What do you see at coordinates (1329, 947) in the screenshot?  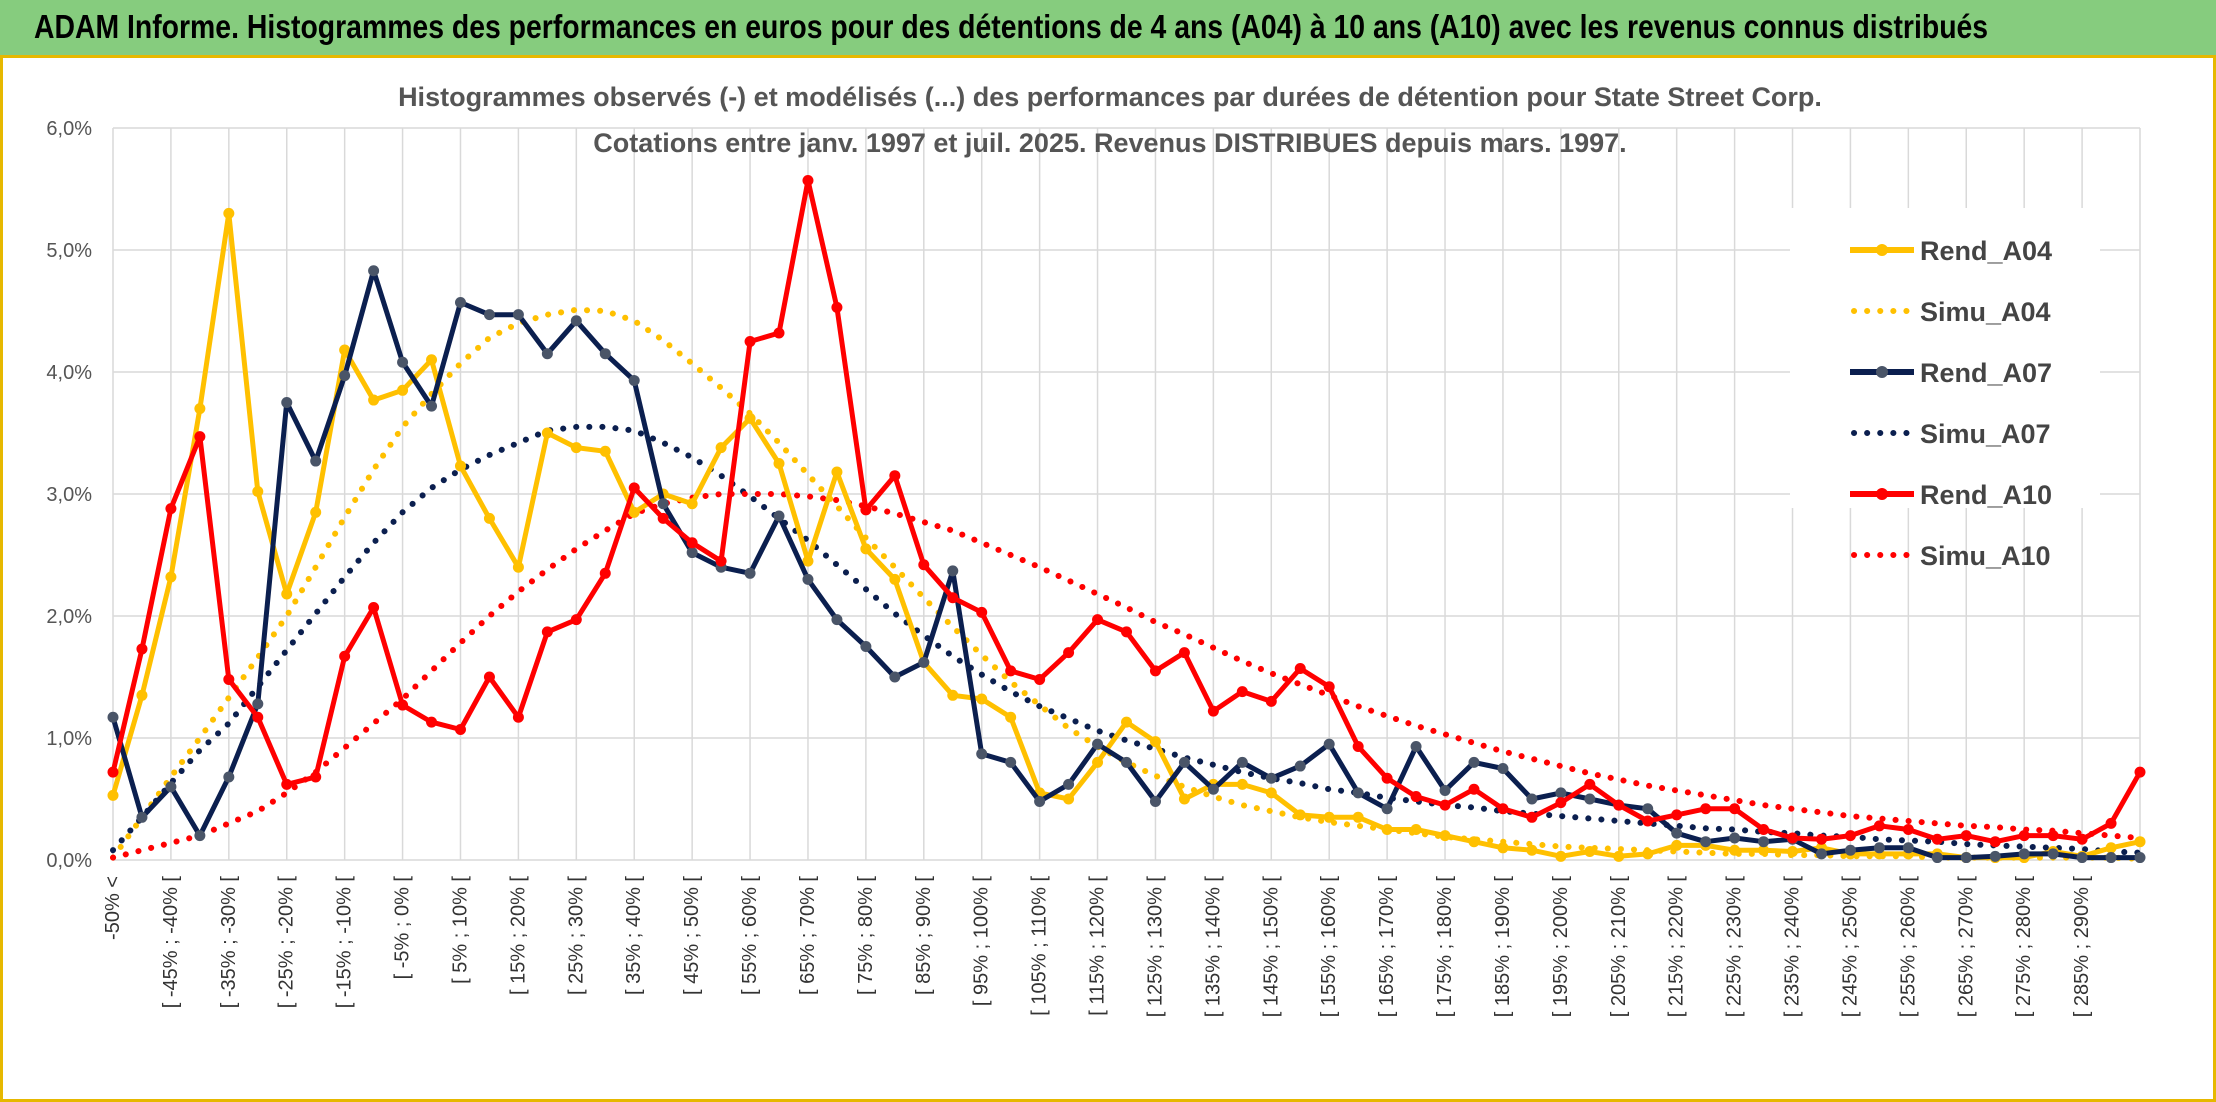 I see `x-tick-label: [ 155% ; 160% [` at bounding box center [1329, 947].